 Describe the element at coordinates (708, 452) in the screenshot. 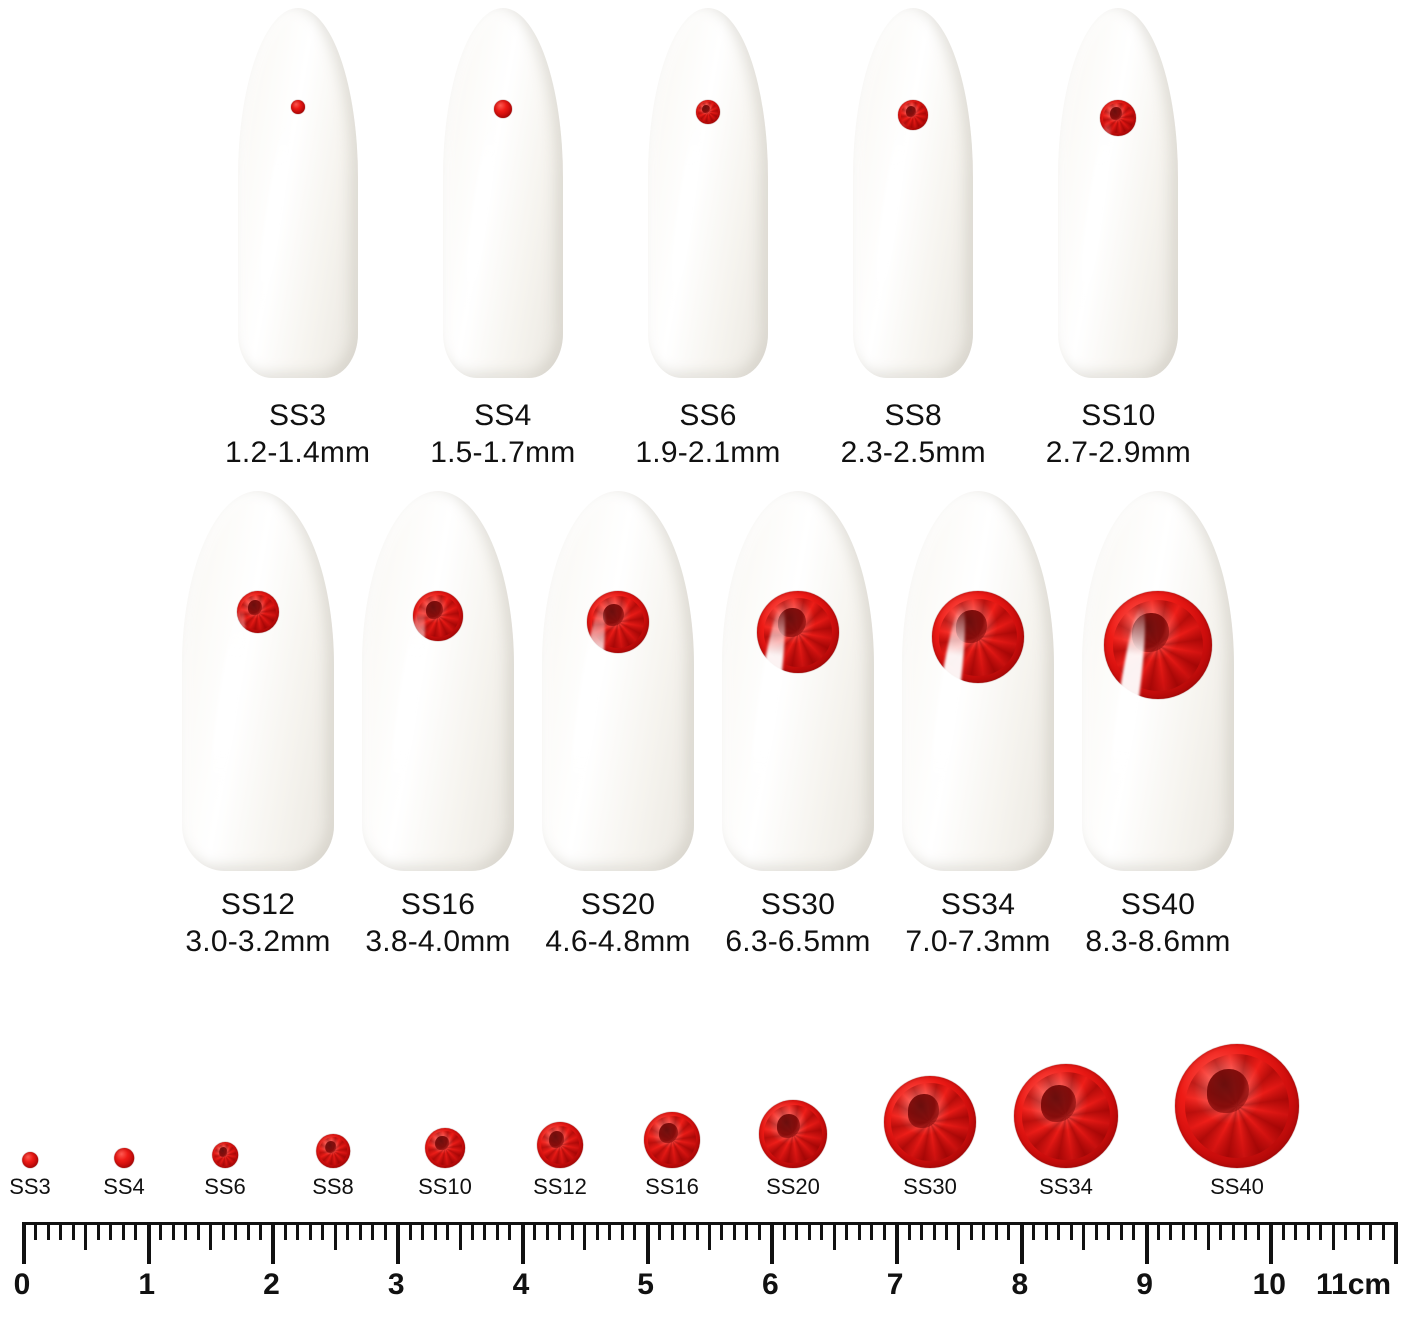

I see `size-mm-label: 1.9-2.1mm` at that location.